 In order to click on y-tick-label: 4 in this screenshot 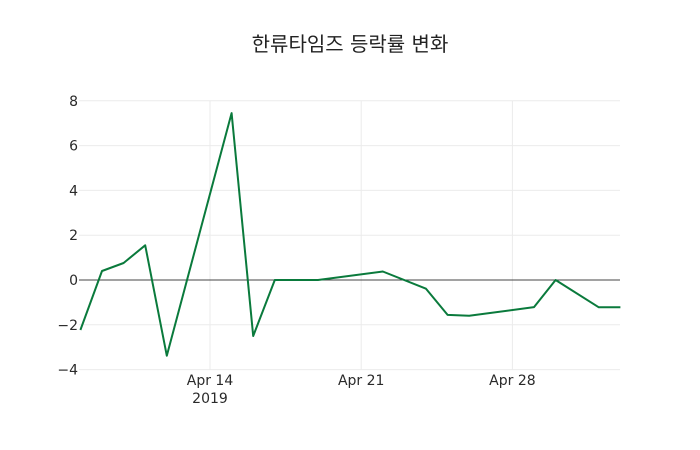, I will do `click(73, 191)`.